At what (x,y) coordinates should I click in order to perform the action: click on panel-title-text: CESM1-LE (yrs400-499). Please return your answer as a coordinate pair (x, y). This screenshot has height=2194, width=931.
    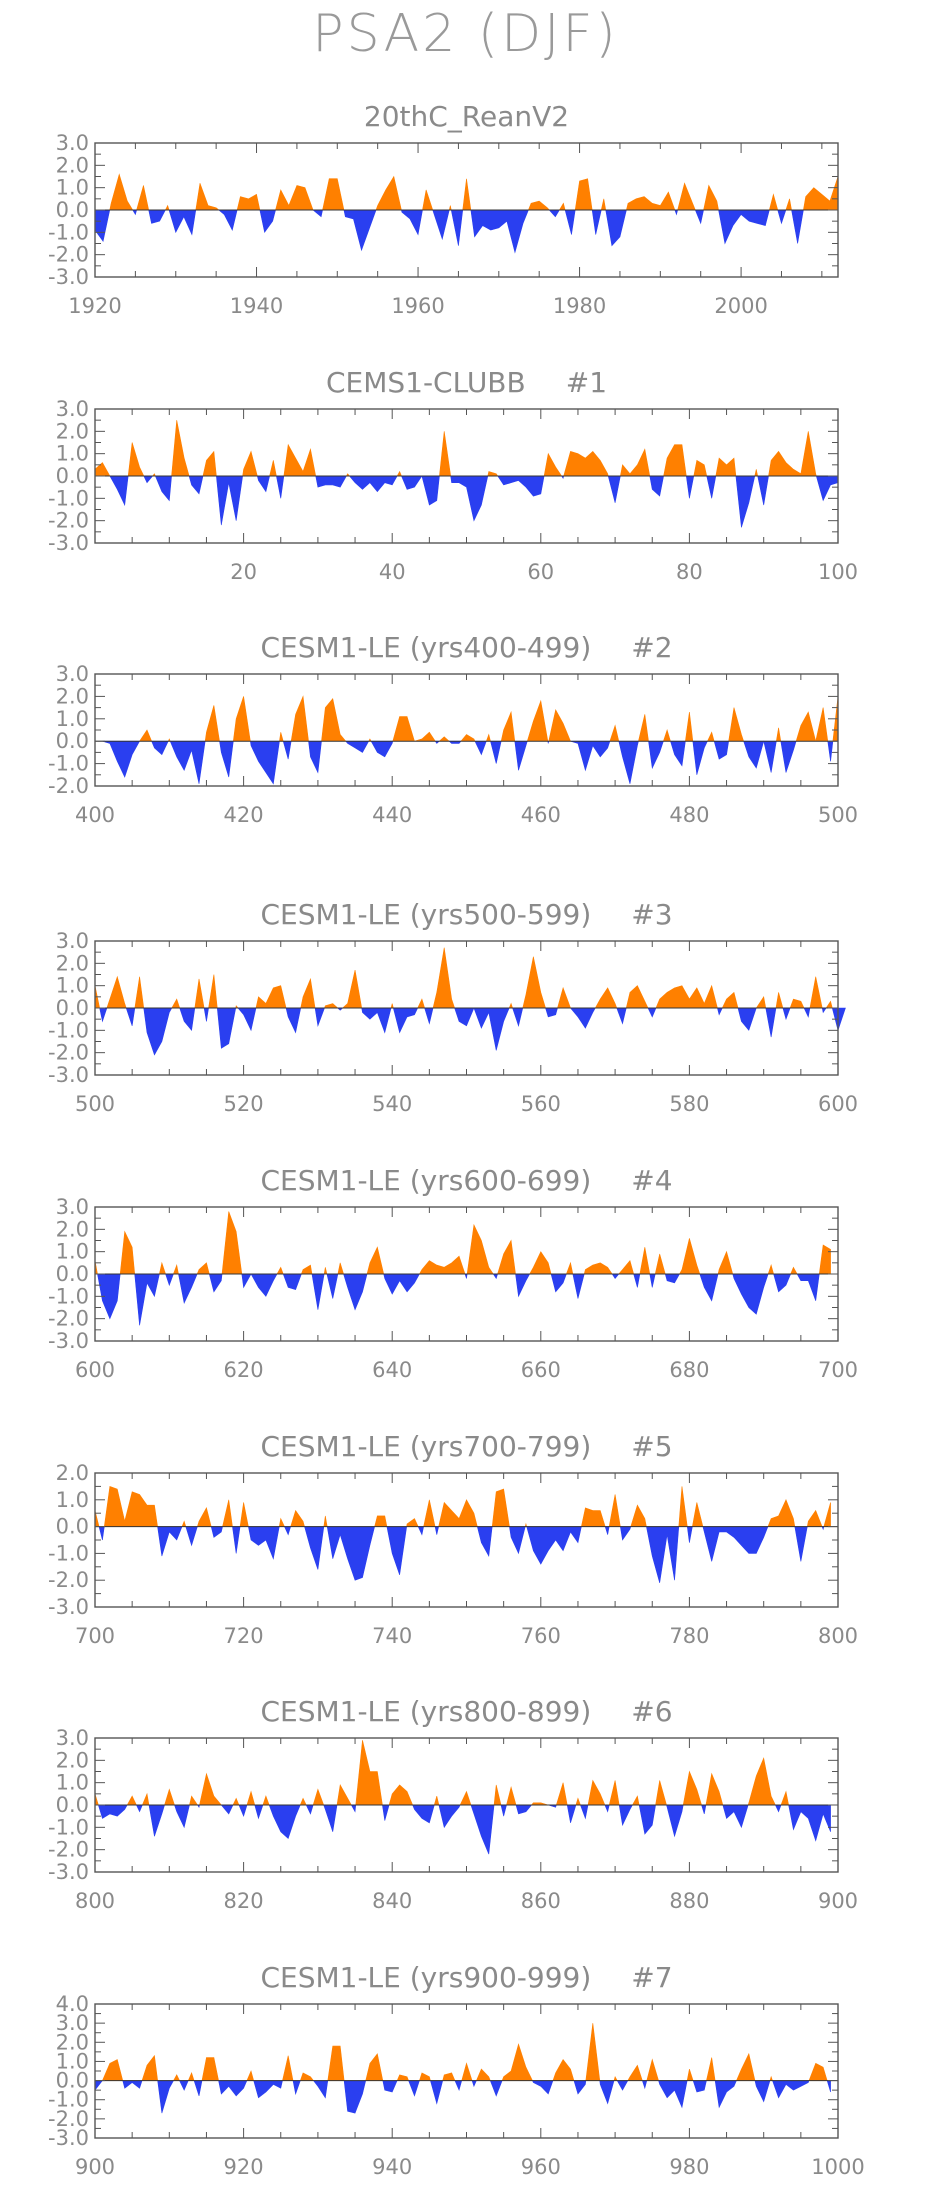
    Looking at the image, I should click on (425, 647).